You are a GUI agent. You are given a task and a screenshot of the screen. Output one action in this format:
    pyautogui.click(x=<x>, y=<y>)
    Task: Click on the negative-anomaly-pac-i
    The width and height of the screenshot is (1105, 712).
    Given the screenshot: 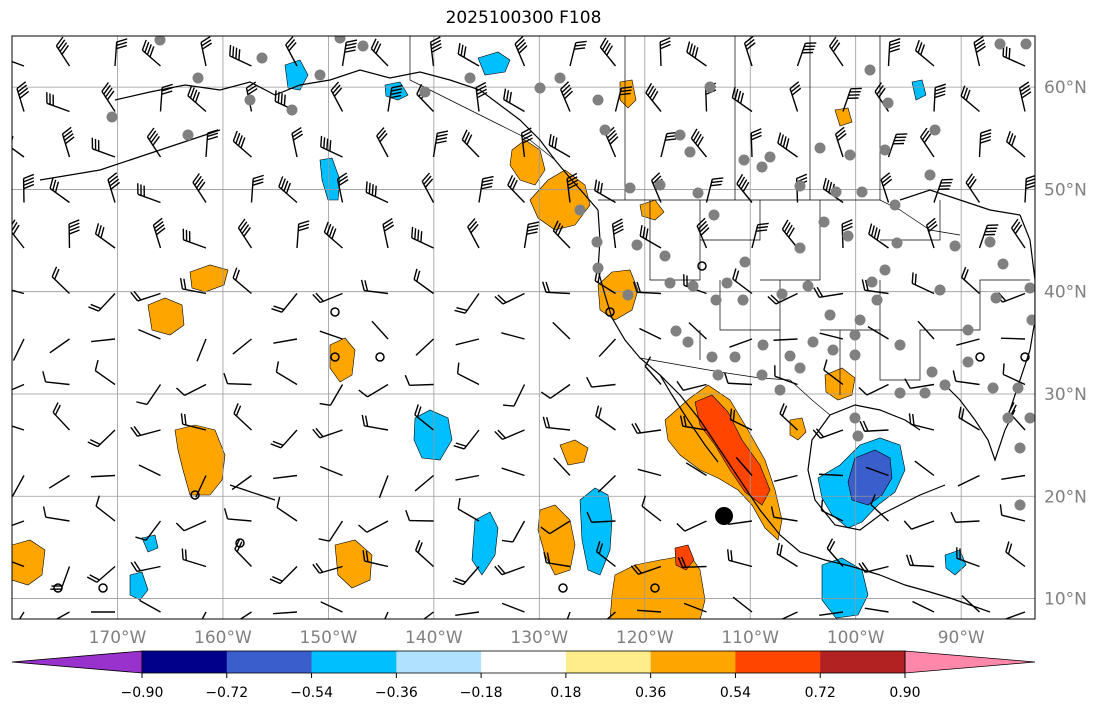 What is the action you would take?
    pyautogui.click(x=150, y=543)
    